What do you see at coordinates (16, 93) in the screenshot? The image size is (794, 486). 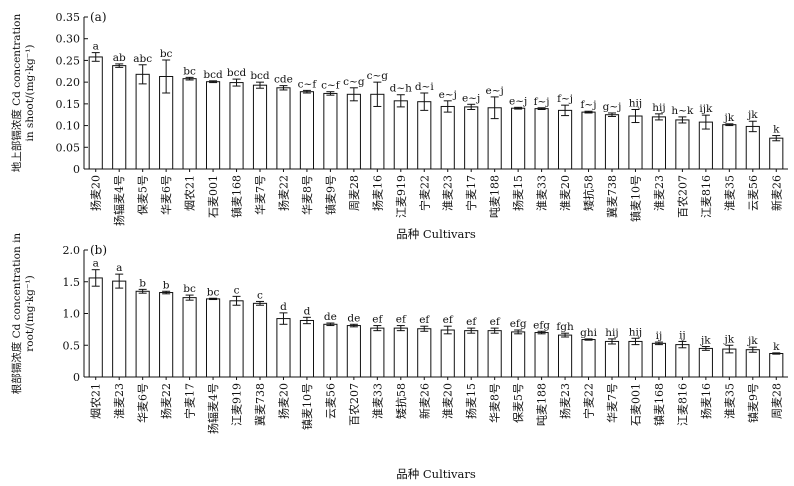 I see `y-axis-label: 地上部镉浓度 Cd concentration` at bounding box center [16, 93].